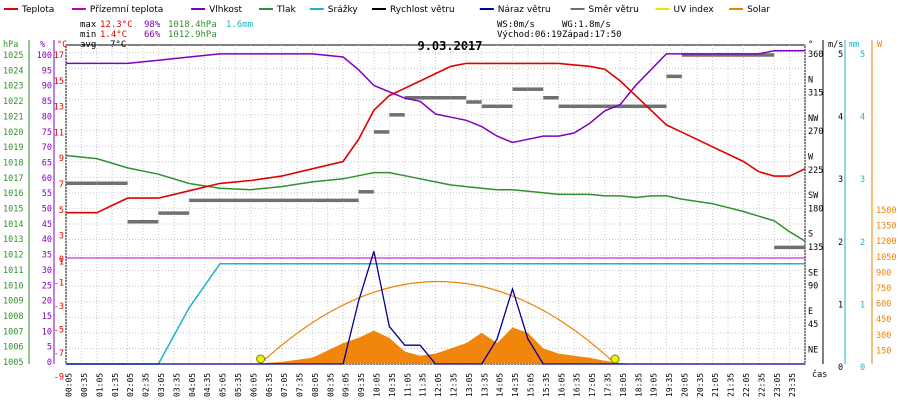 The image size is (900, 400). Describe the element at coordinates (59, 133) in the screenshot. I see `c-tick-upper-3: 11` at that location.